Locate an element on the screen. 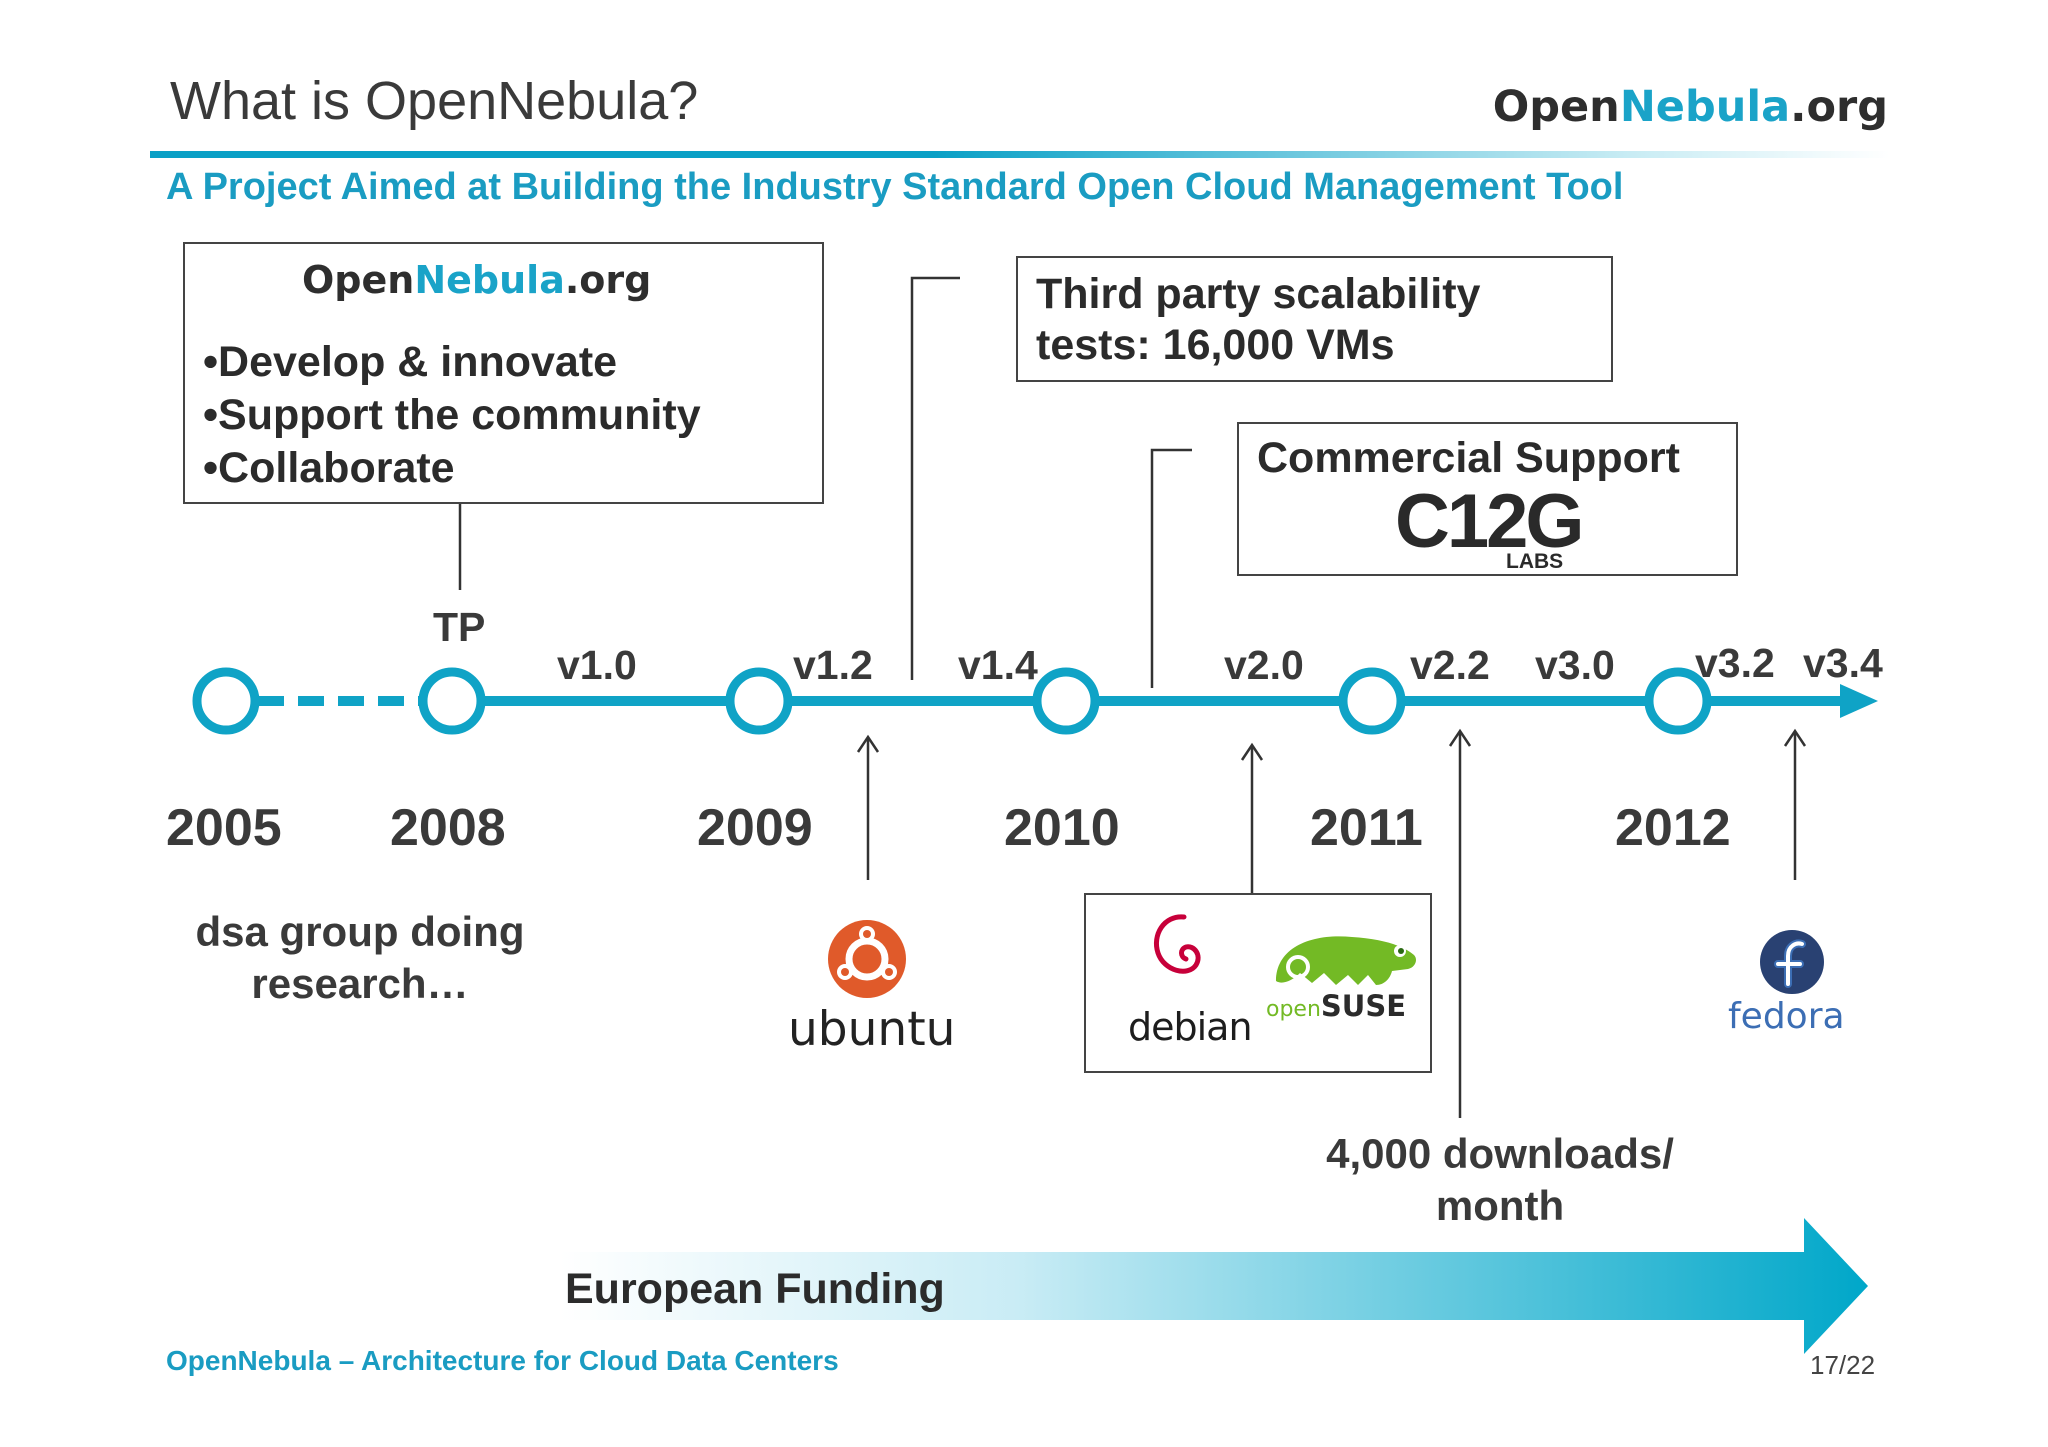 Image resolution: width=2048 pixels, height=1447 pixels. commercial-support-box: Commercial Support C12G LABS is located at coordinates (1487, 499).